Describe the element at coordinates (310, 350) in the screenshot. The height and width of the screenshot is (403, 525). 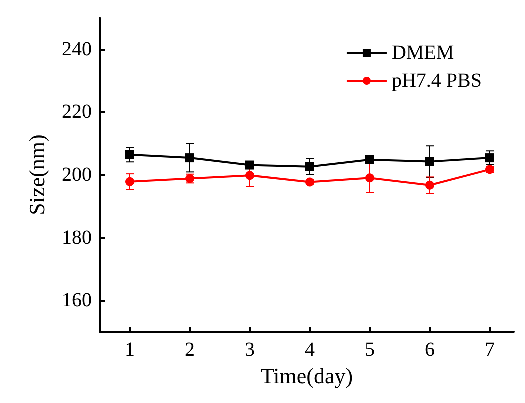
I see `x-tick-label: 4` at that location.